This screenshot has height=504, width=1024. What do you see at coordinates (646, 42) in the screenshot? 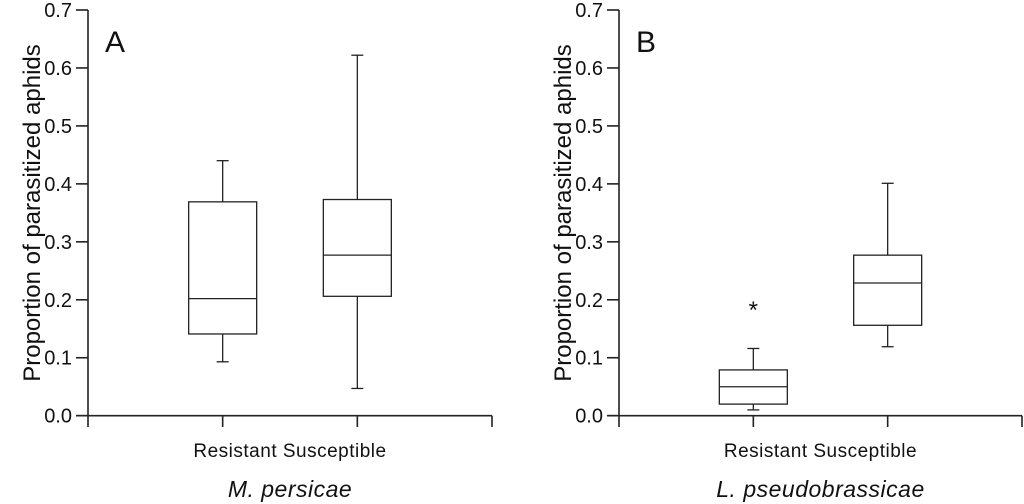
I see `panel-label: B` at bounding box center [646, 42].